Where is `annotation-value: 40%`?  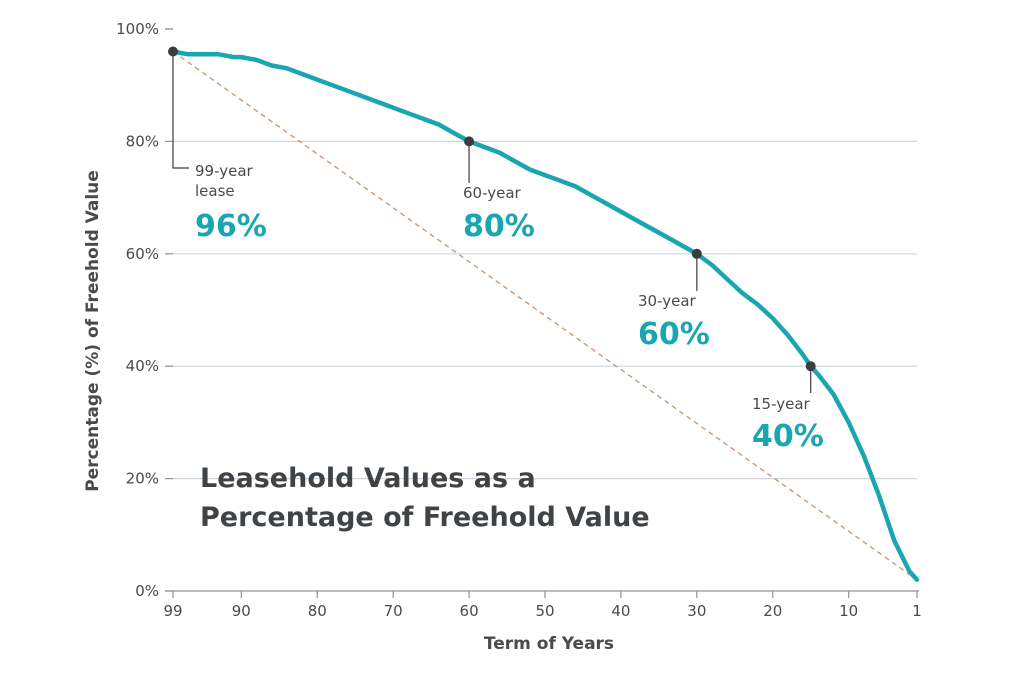
annotation-value: 40% is located at coordinates (788, 436).